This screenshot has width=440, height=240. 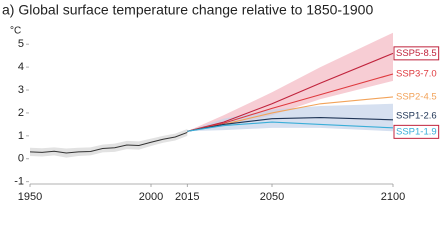 What do you see at coordinates (416, 96) in the screenshot?
I see `legend-label: SSP2-4.5` at bounding box center [416, 96].